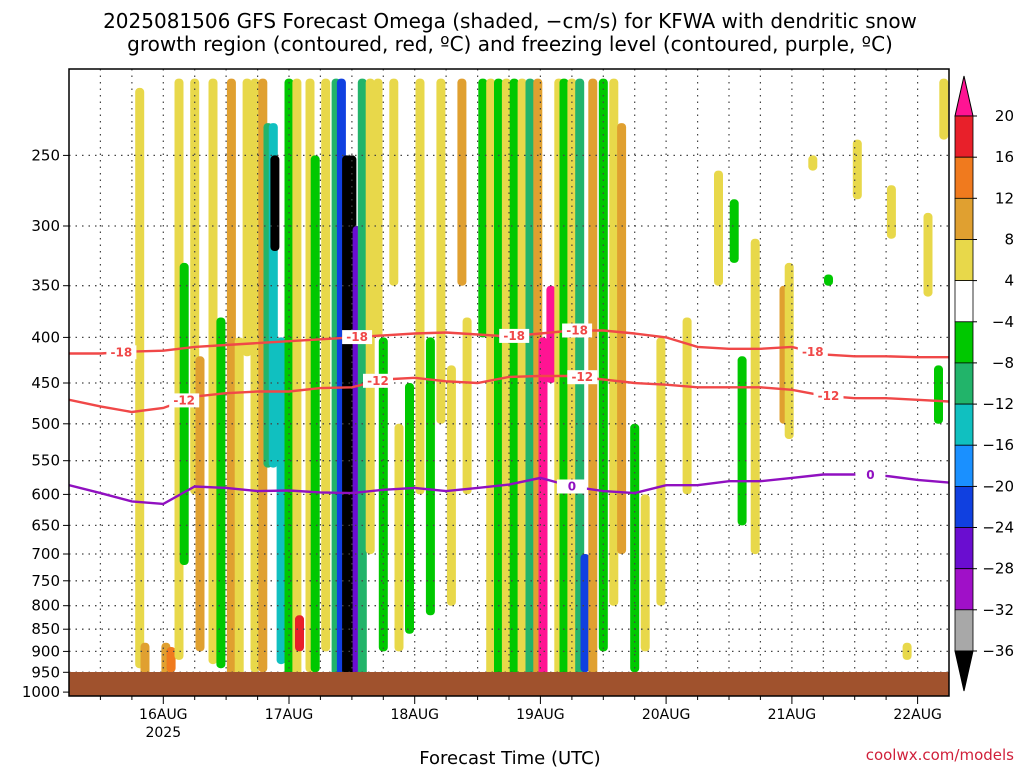 Image resolution: width=1024 pixels, height=768 pixels. What do you see at coordinates (45, 554) in the screenshot?
I see `y-tick-label-700: 700` at bounding box center [45, 554].